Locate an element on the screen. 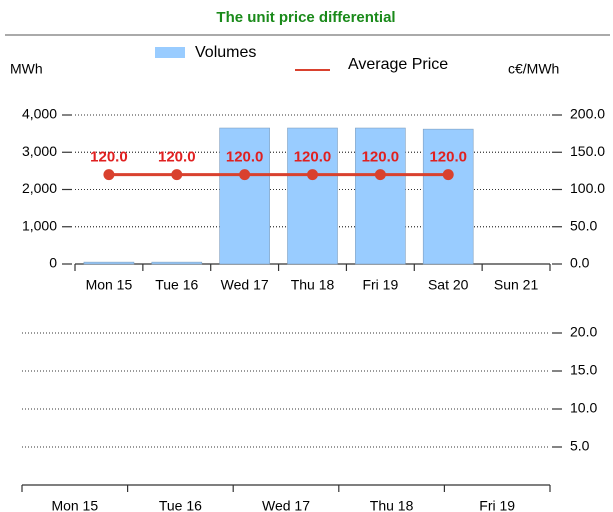 The image size is (613, 512). y-axis-label: MWh is located at coordinates (26, 69).